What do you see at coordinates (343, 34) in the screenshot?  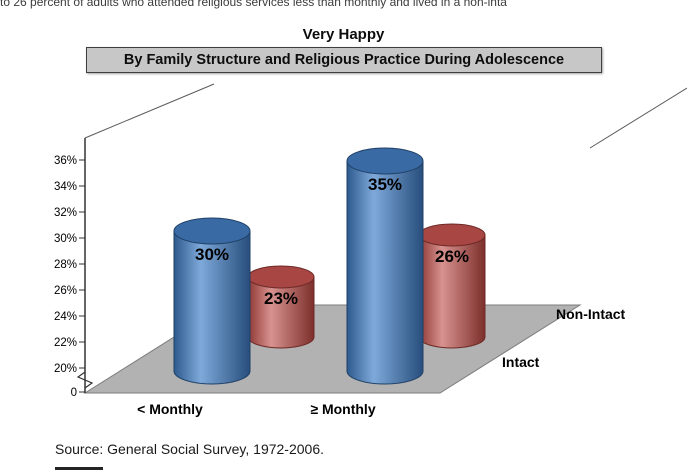 I see `chart-title: Very Happy` at bounding box center [343, 34].